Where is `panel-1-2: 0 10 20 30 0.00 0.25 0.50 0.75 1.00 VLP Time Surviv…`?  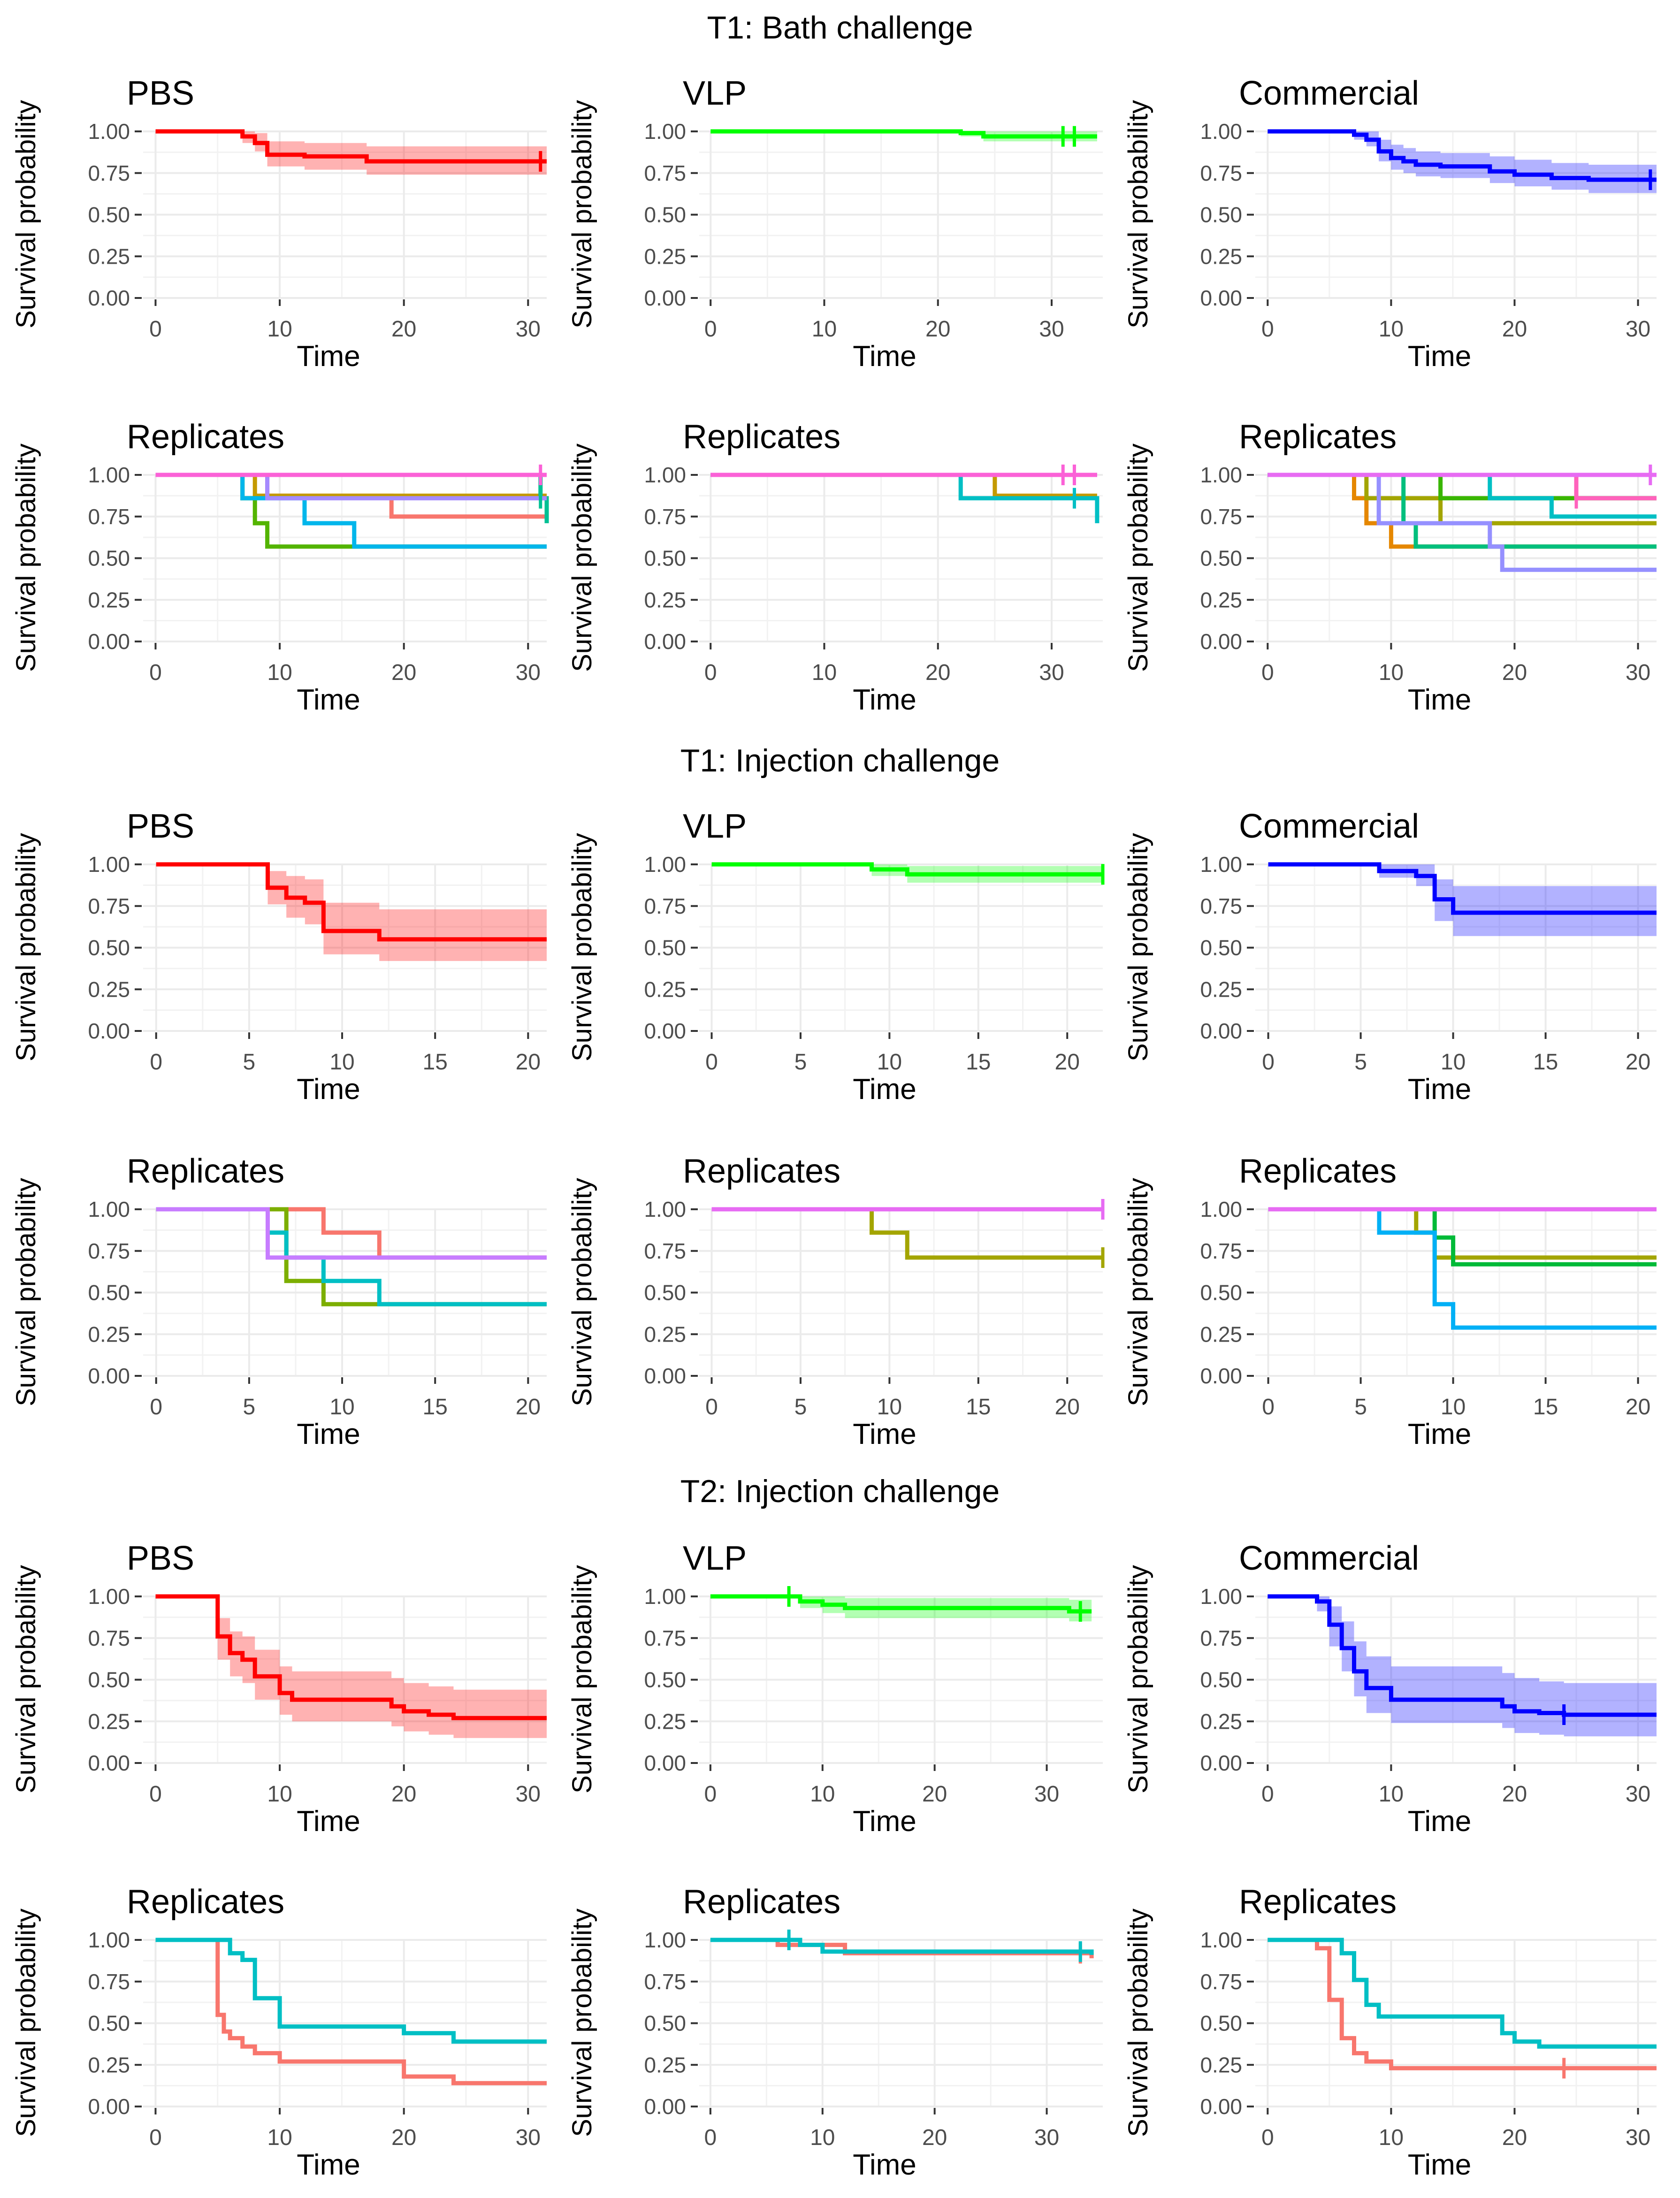
panel-1-2: 0 10 20 30 0.00 0.25 0.50 0.75 1.00 VLP Time Surviv… is located at coordinates (835, 224).